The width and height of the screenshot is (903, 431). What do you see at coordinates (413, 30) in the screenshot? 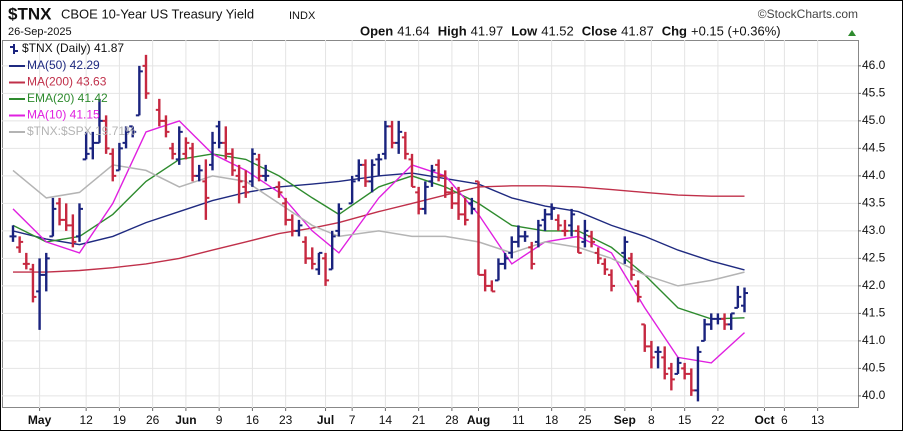
I see `quote-value: 41.64` at bounding box center [413, 30].